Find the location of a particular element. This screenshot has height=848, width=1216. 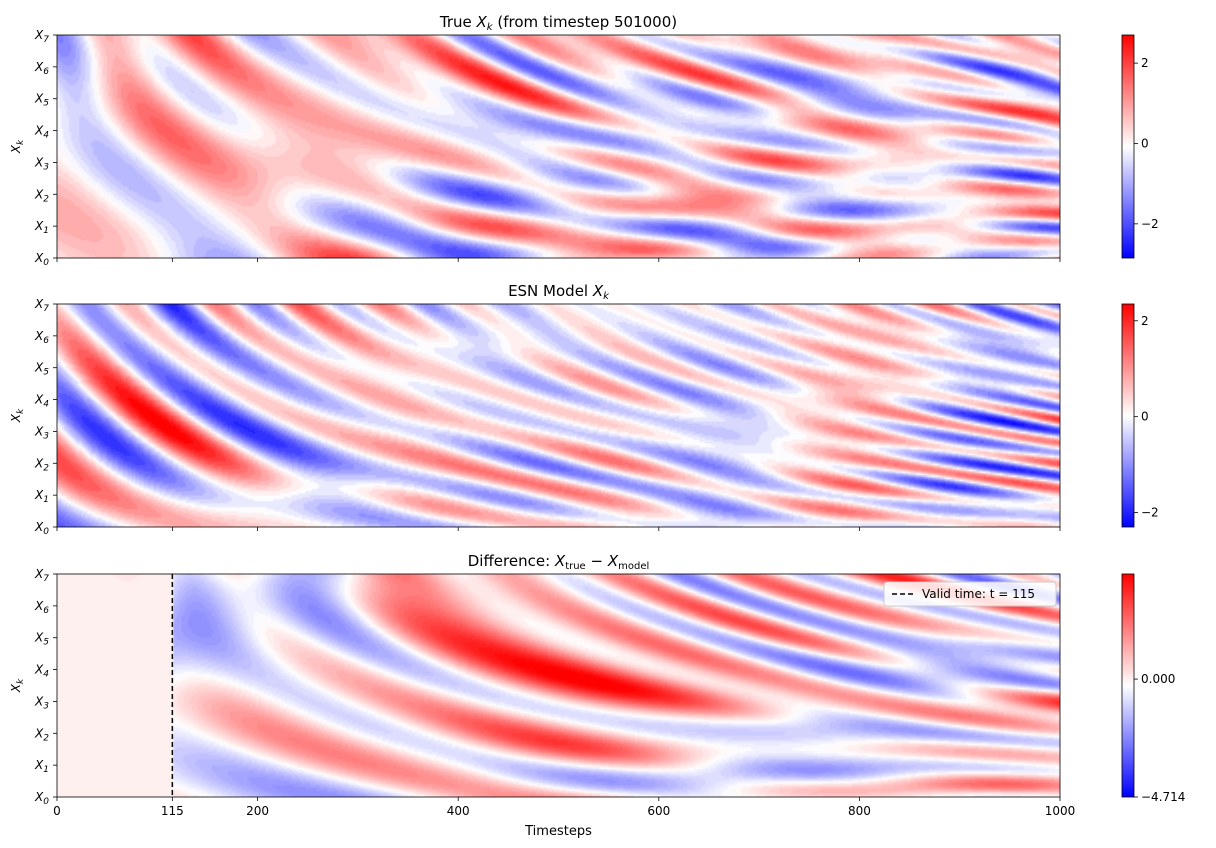

x-tick-label: 600 is located at coordinates (658, 811).